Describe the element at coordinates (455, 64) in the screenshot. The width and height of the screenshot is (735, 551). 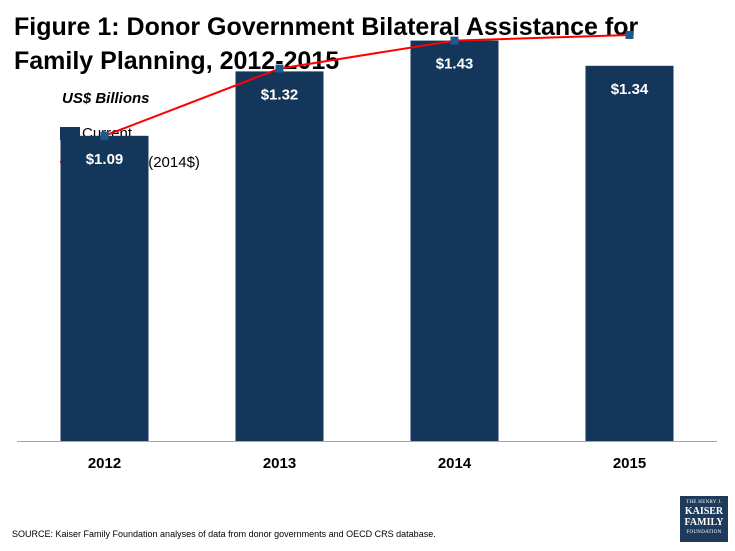
I see `data-label-2014: $1.43` at that location.